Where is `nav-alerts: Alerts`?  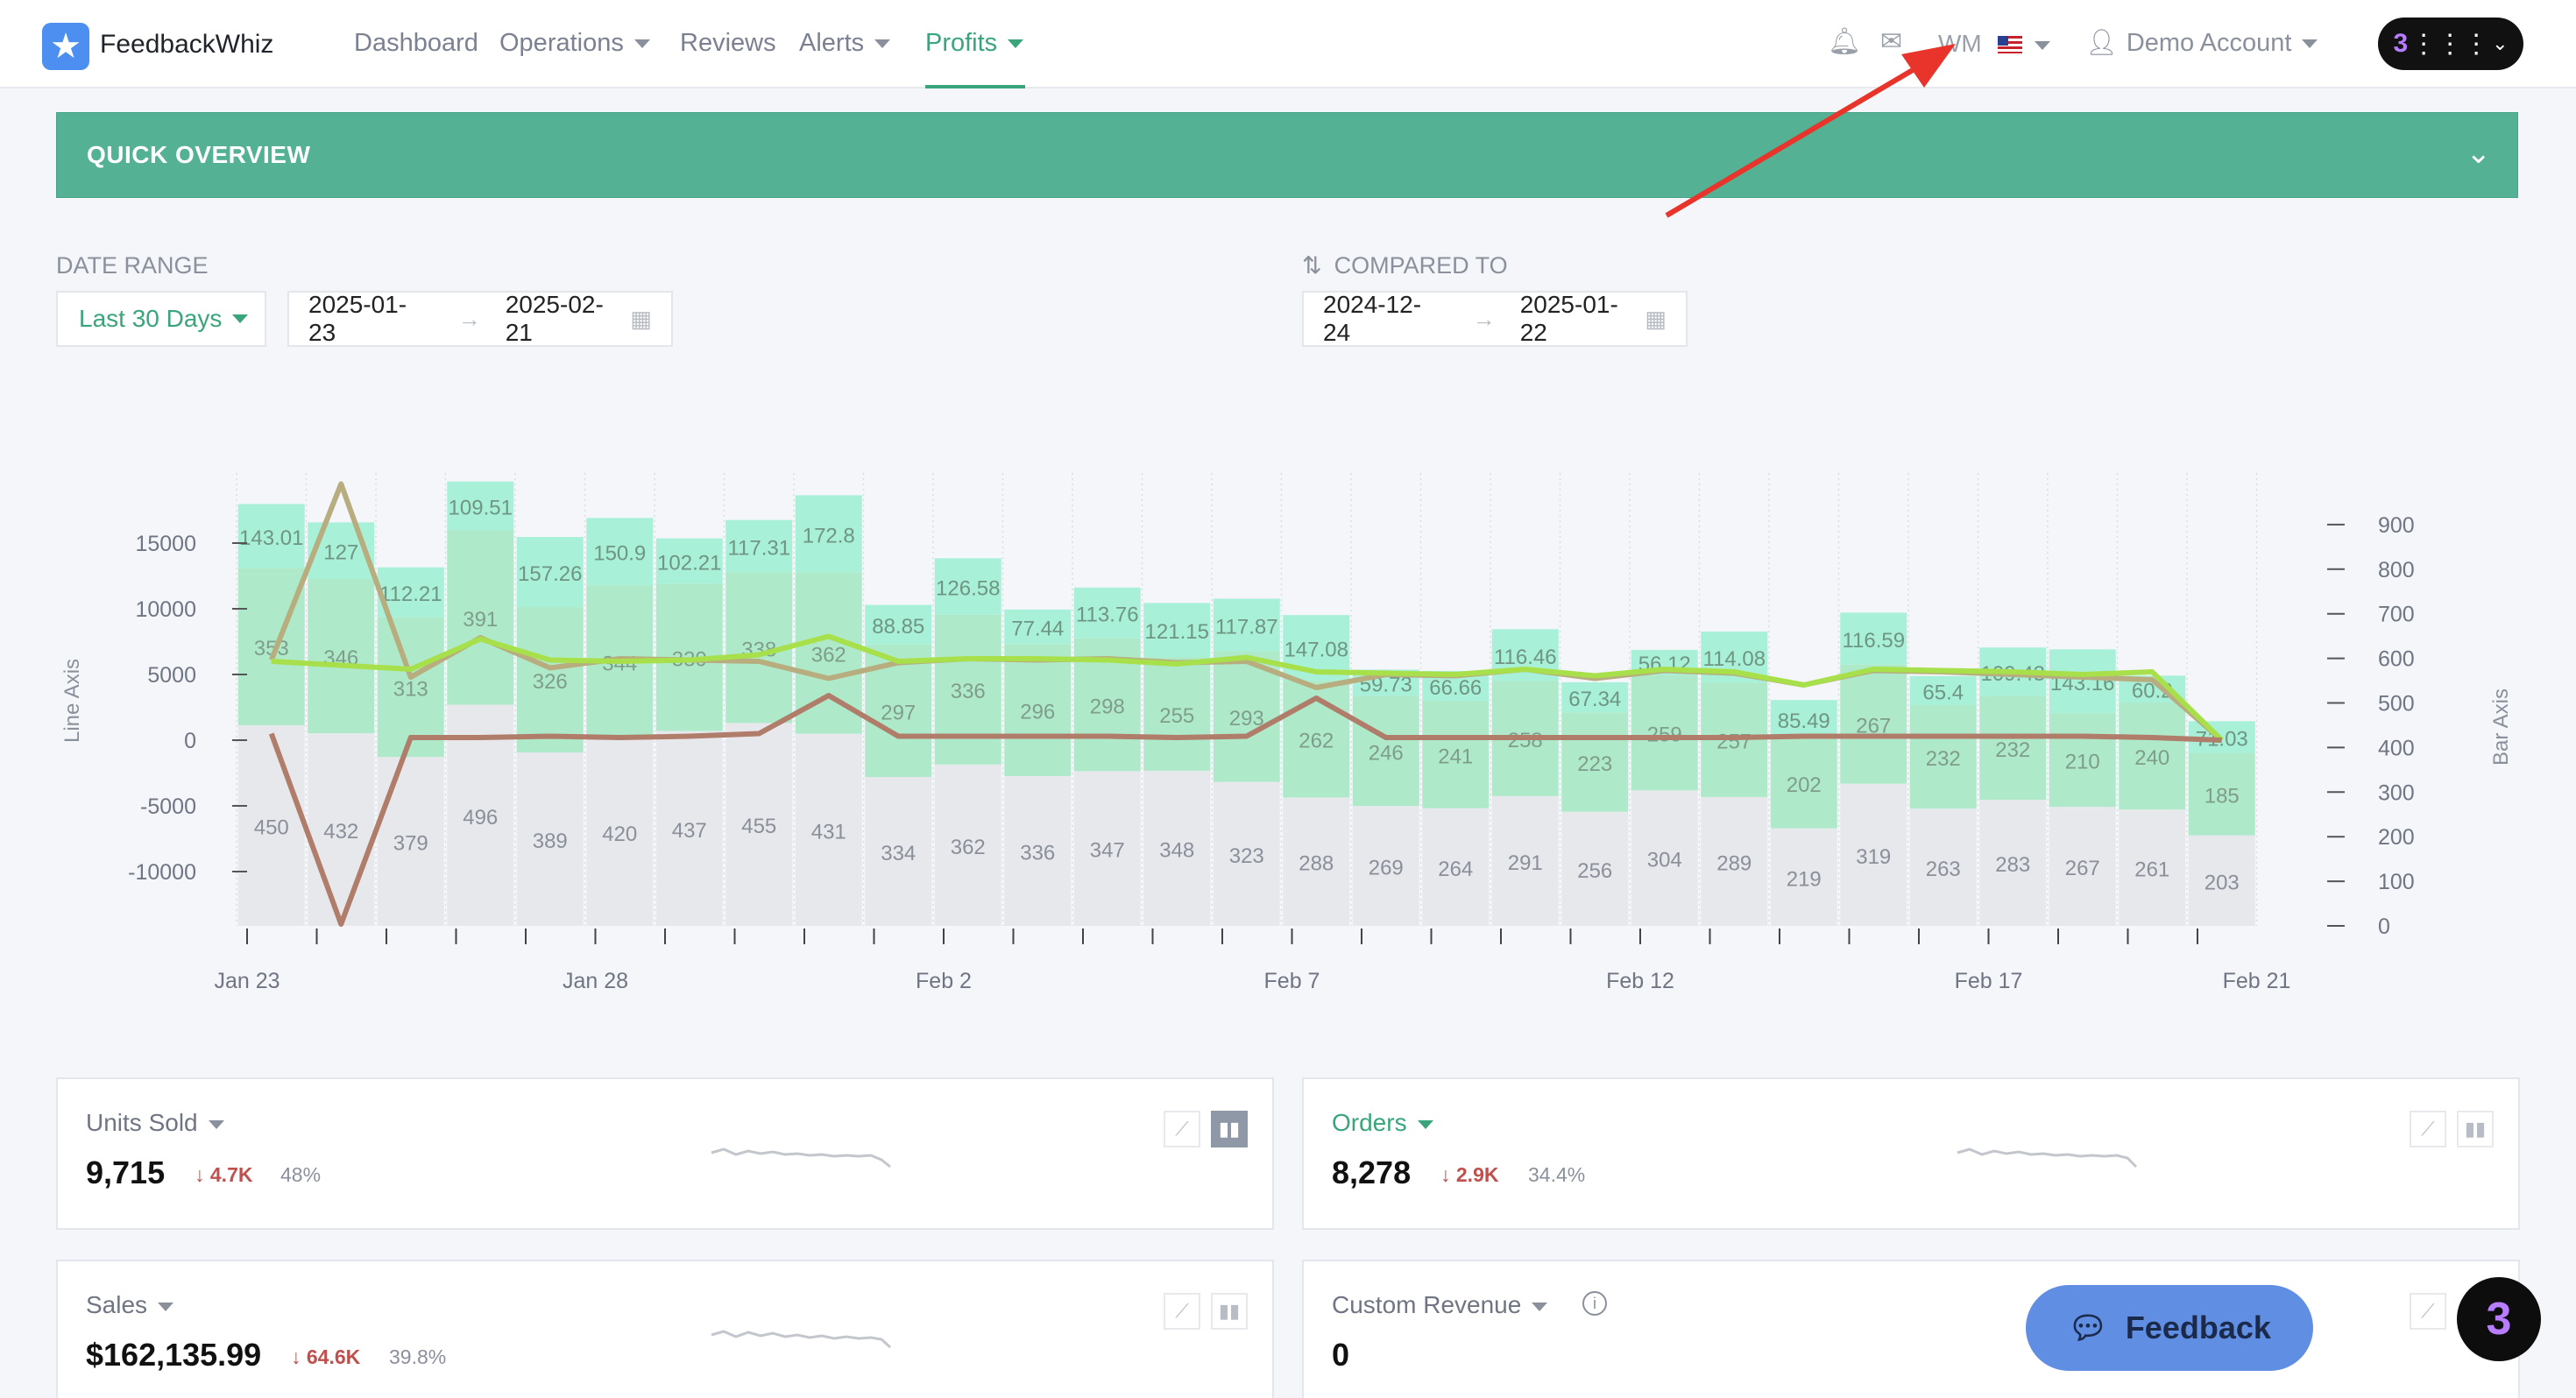
nav-alerts: Alerts is located at coordinates (845, 43).